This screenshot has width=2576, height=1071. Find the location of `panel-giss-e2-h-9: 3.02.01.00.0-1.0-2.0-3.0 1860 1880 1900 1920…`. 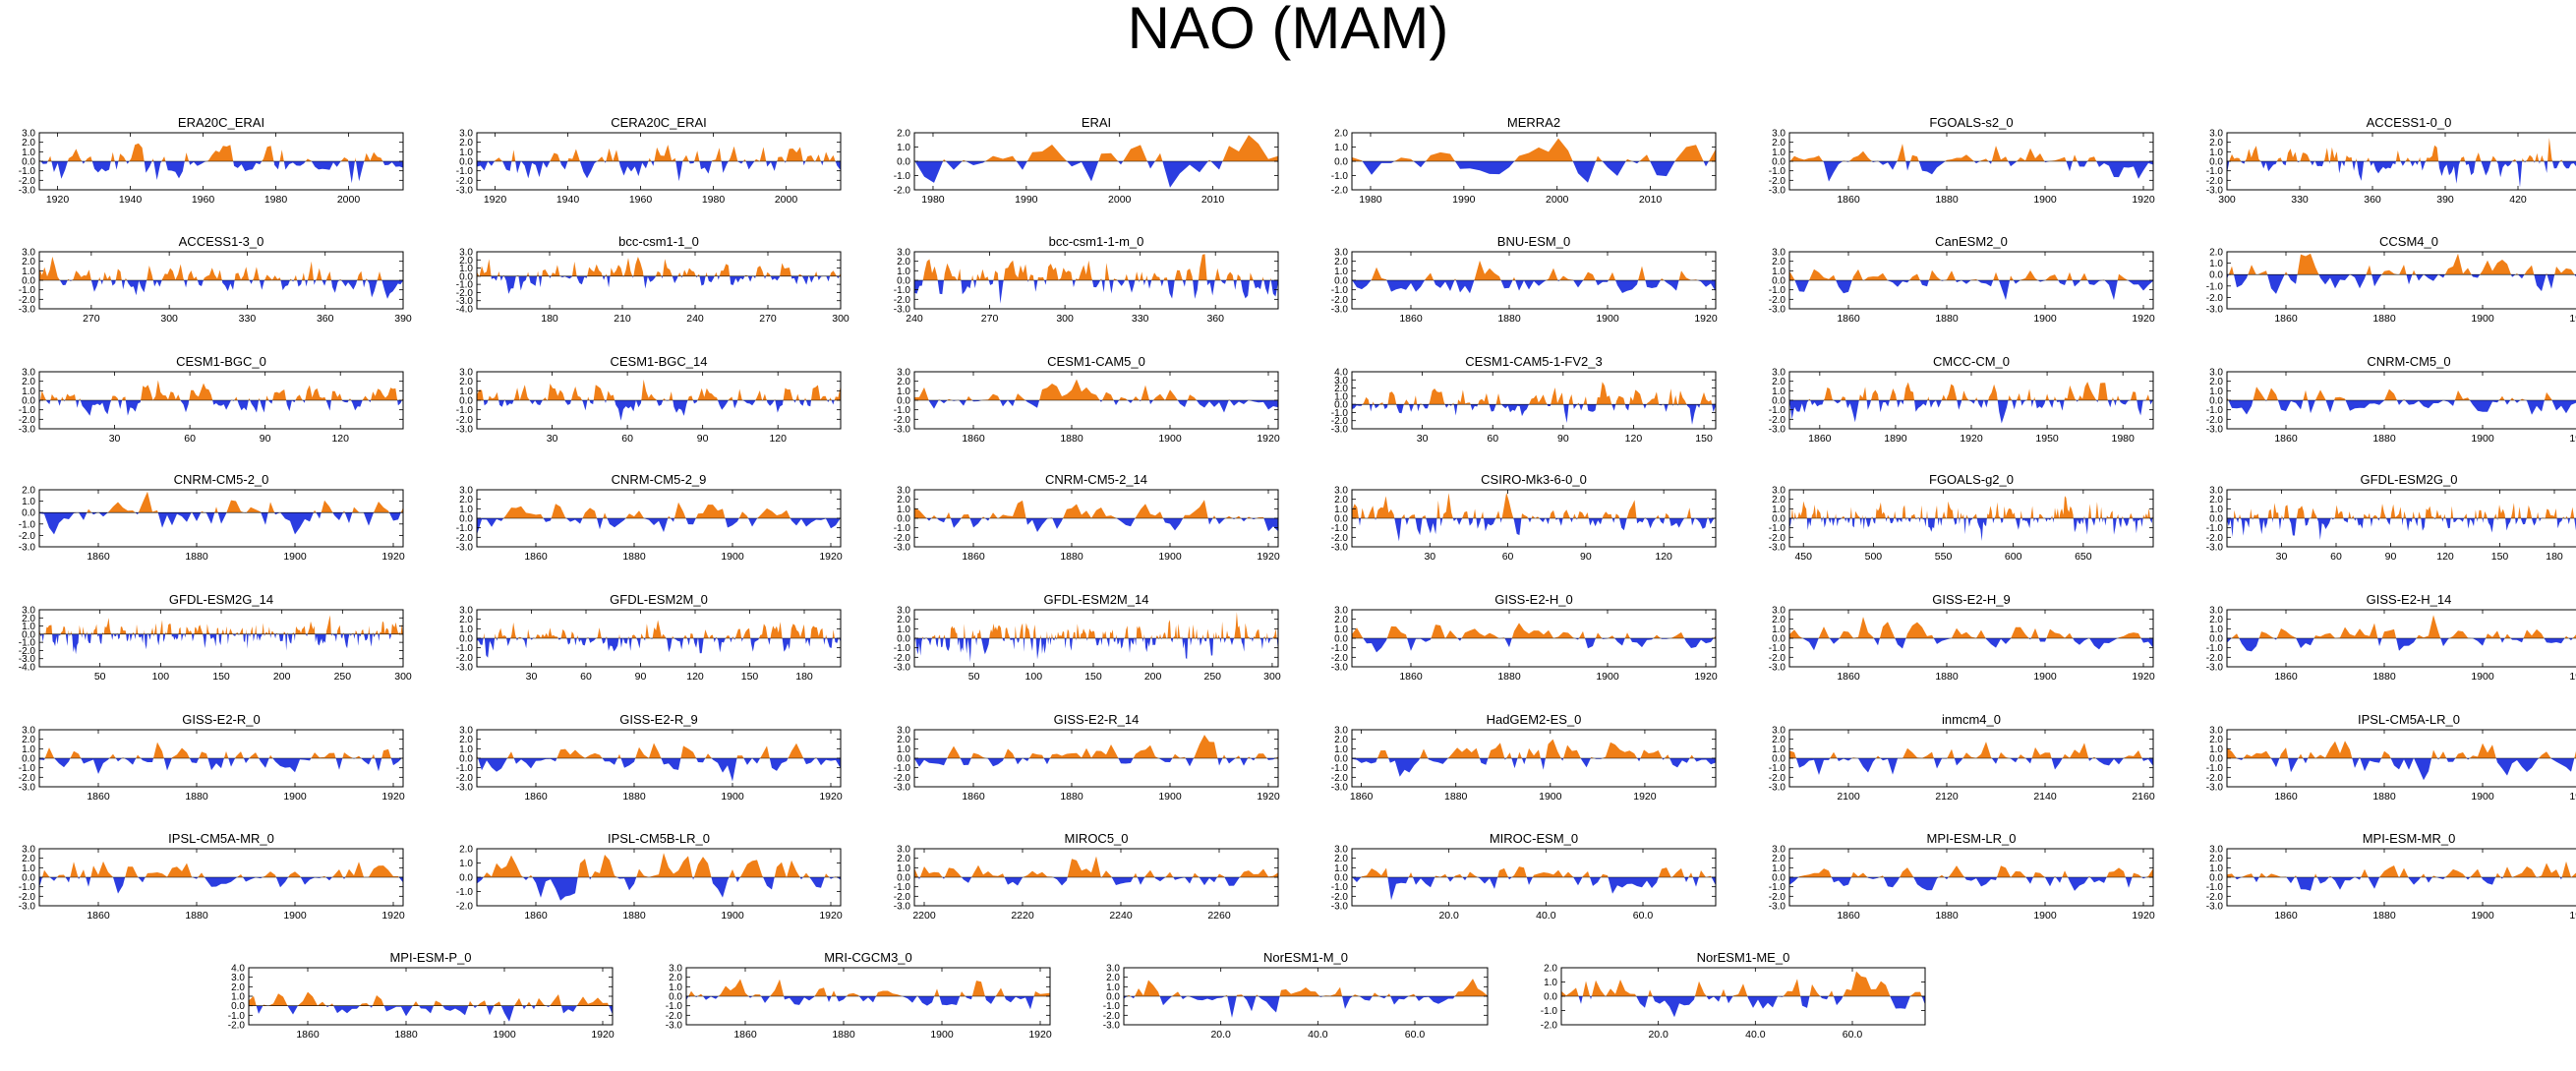

panel-giss-e2-h-9: 3.02.01.00.0-1.0-2.0-3.0 1860 1880 1900 1920… is located at coordinates (1962, 637).